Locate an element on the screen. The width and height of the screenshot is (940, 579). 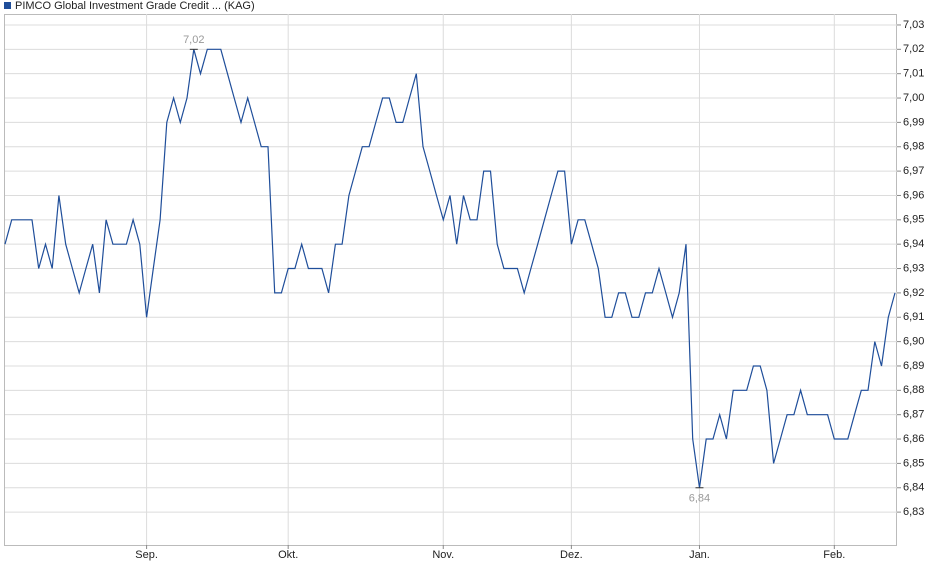
y-tick-label: 6,92 is located at coordinates (913, 293).